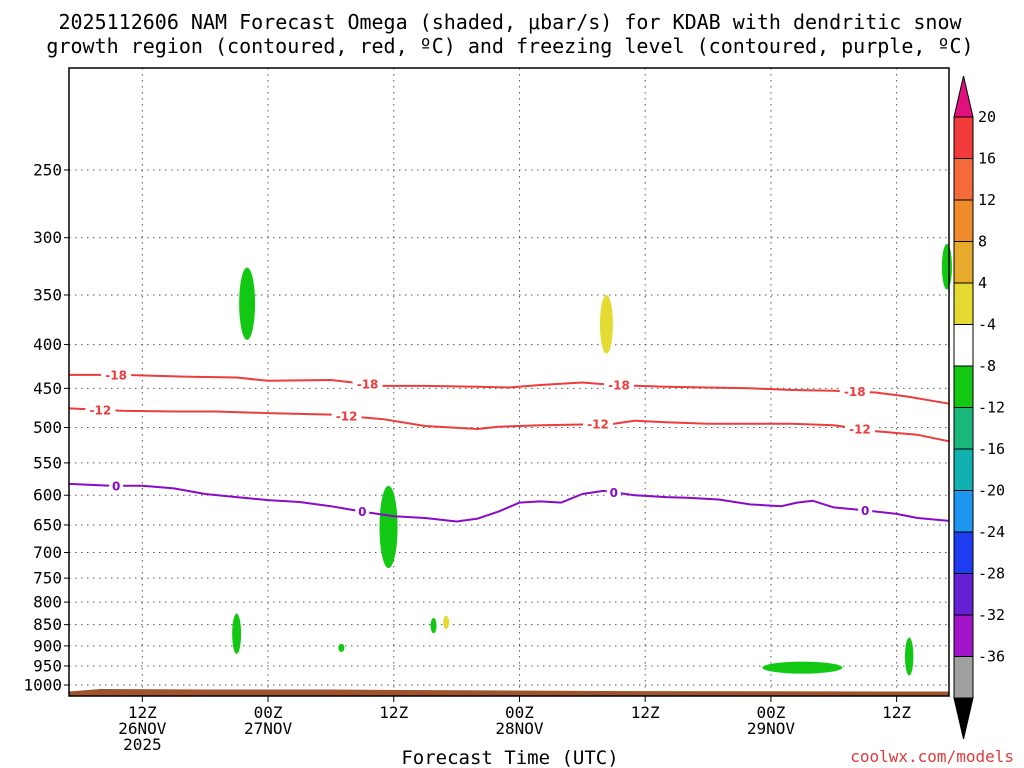 This screenshot has width=1024, height=768. What do you see at coordinates (47, 624) in the screenshot?
I see `y-tick-label: 850` at bounding box center [47, 624].